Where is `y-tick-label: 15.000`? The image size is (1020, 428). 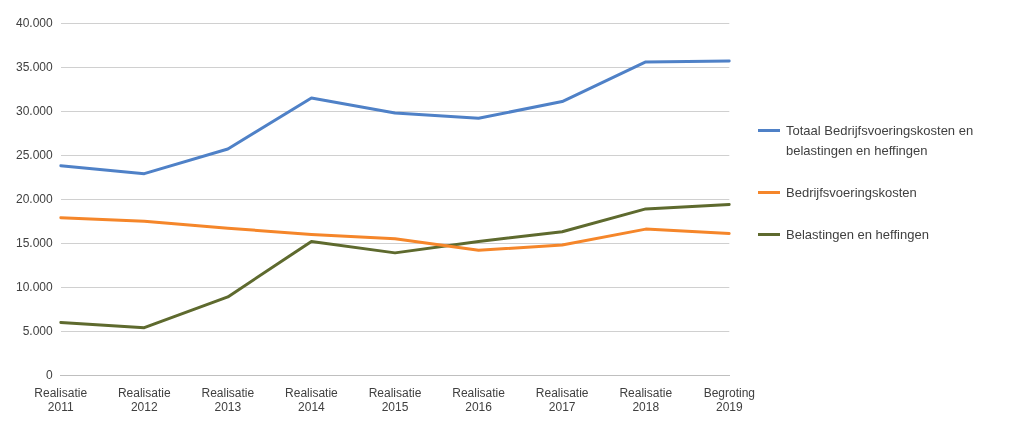 y-tick-label: 15.000 is located at coordinates (35, 242).